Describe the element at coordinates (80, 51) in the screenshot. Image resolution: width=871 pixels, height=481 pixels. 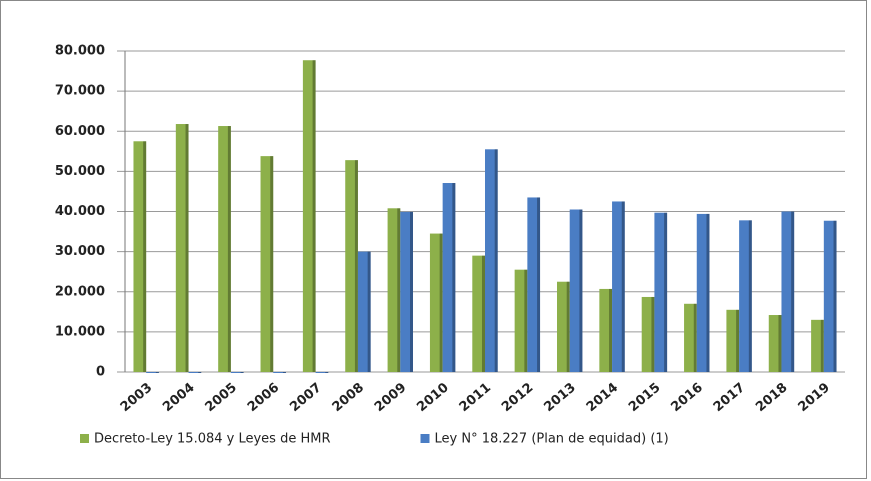
I see `y-tick-label: 80.000` at that location.